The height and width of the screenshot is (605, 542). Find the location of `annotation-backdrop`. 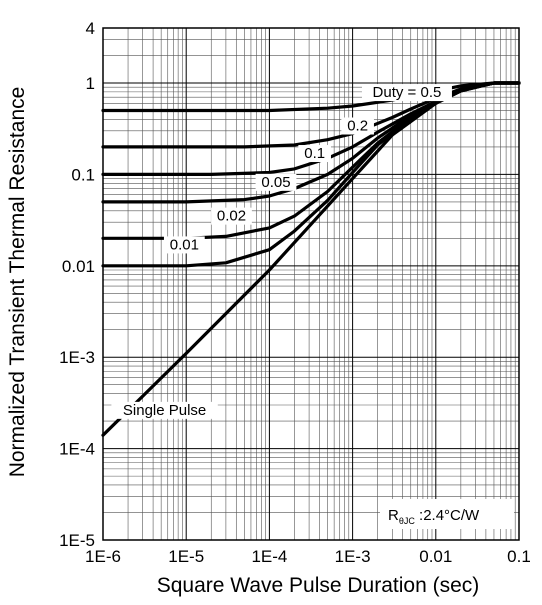

annotation-backdrop is located at coordinates (447, 514).